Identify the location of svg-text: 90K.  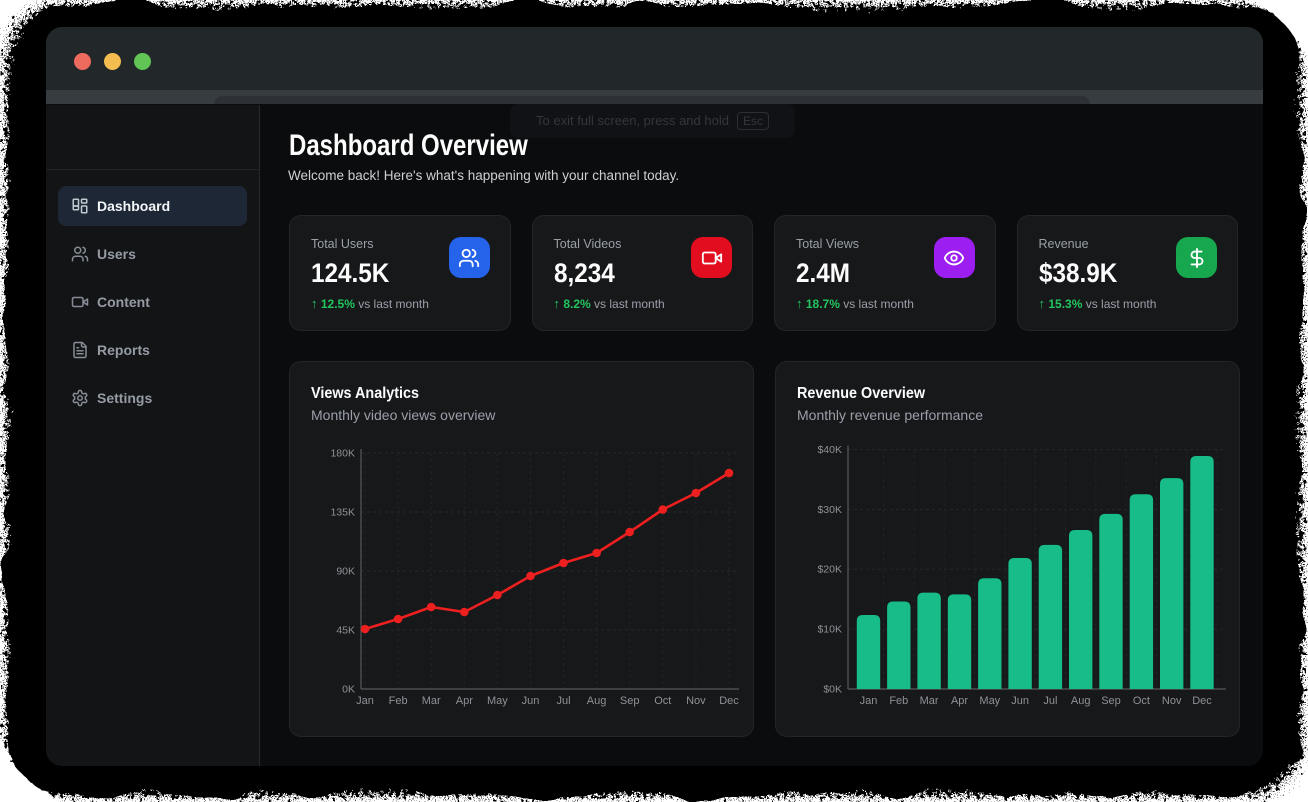
(345, 572).